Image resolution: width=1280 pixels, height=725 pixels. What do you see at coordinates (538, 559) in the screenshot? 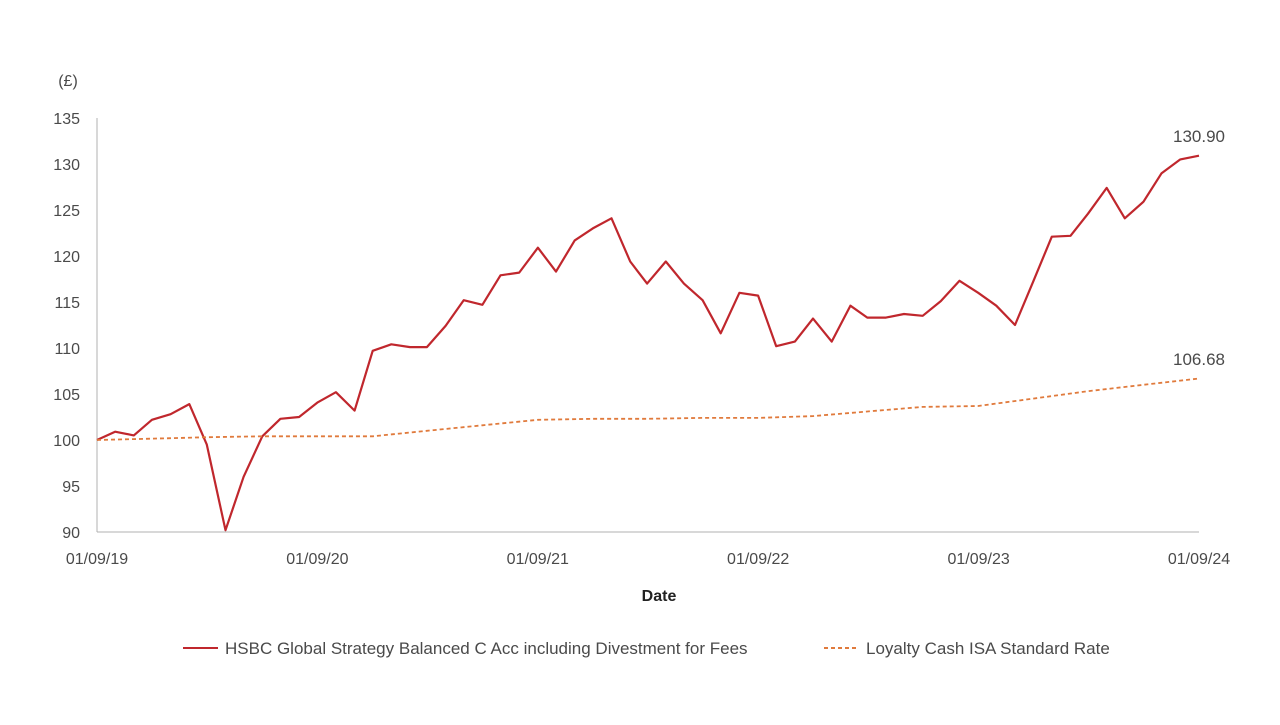
I see `x-tick-label: 01/09/21` at bounding box center [538, 559].